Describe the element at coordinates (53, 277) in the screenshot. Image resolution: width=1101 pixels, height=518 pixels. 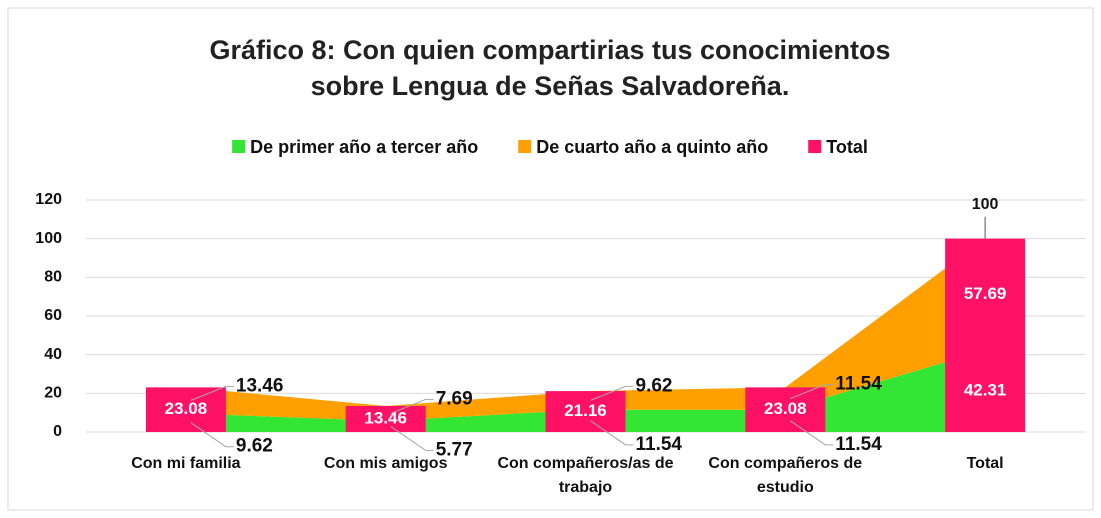
I see `y-tick-label: 80` at that location.